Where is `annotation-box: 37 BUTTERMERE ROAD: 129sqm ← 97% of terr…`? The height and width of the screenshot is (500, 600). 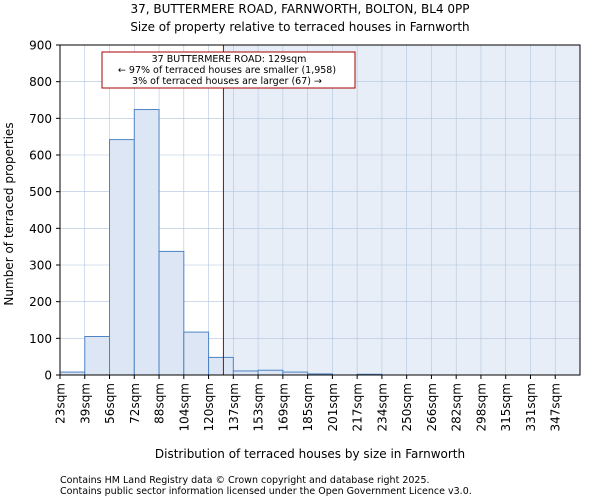
annotation-box: 37 BUTTERMERE ROAD: 129sqm ← 97% of terr… is located at coordinates (228, 70).